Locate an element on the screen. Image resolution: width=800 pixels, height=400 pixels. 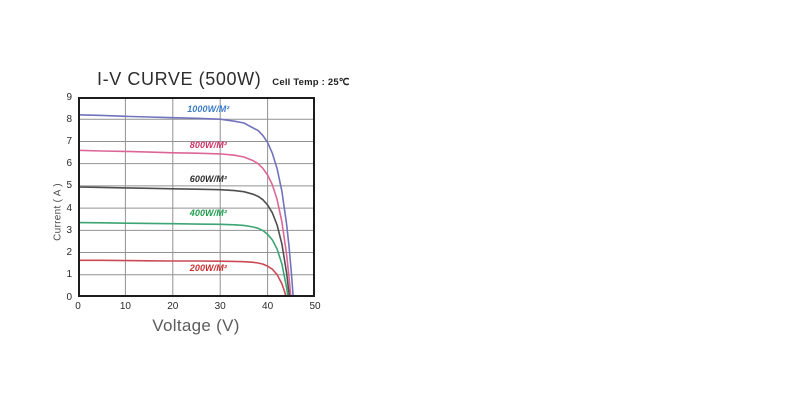
curve-label-800wm2: 800W/M² is located at coordinates (208, 144).